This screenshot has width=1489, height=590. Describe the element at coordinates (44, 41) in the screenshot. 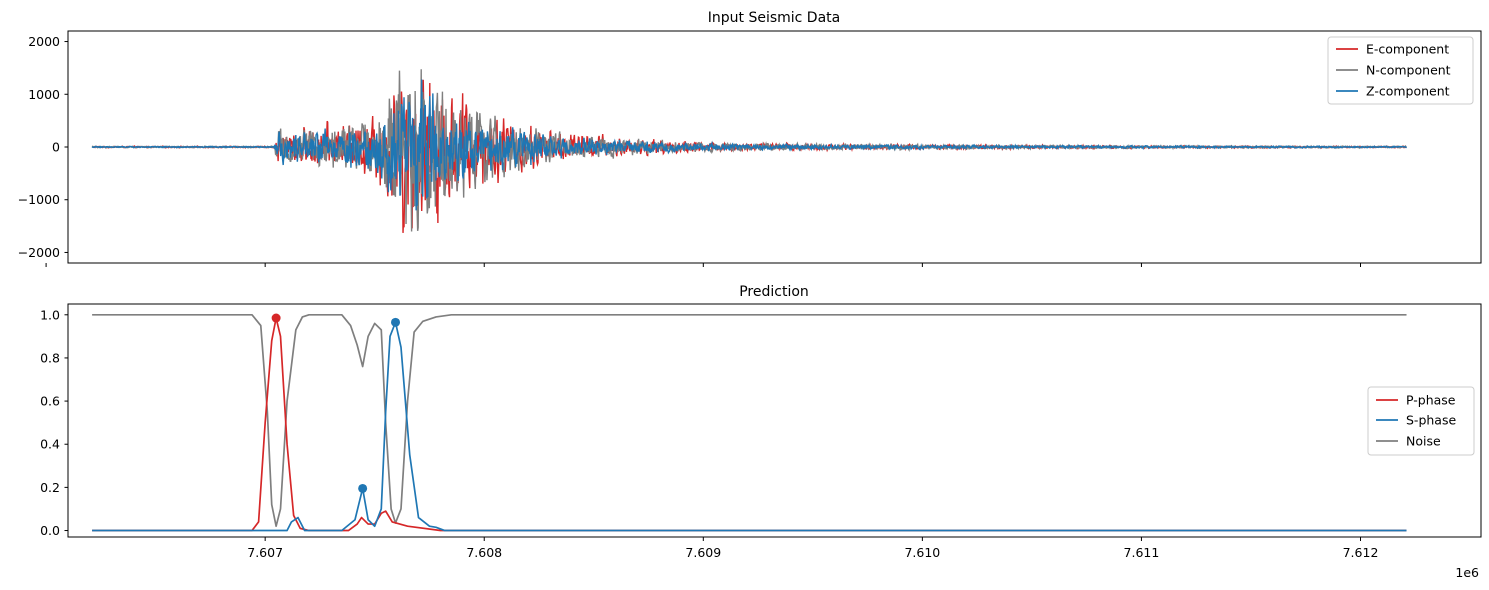

I see `seismic-ytick-label: 2000` at that location.